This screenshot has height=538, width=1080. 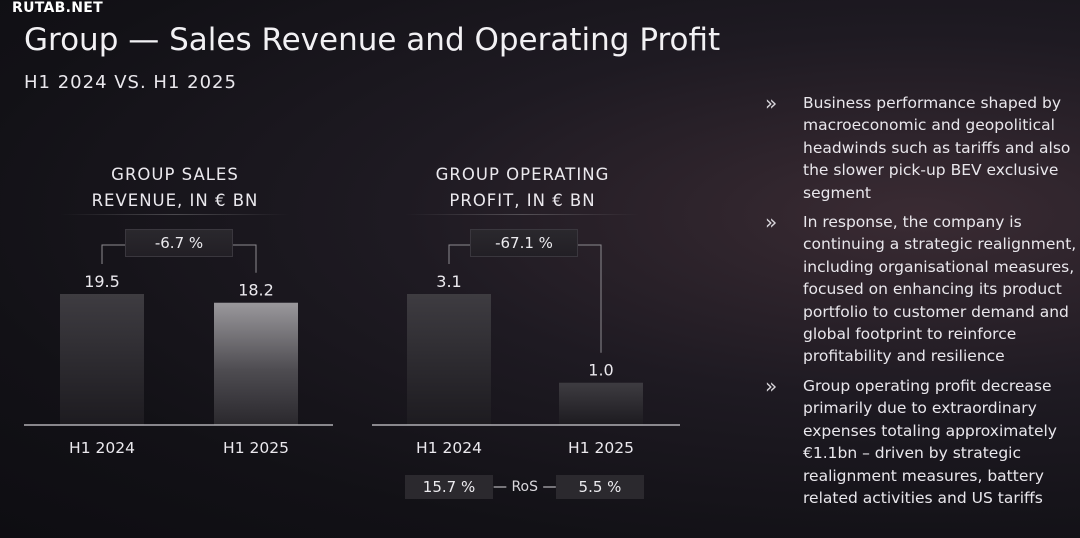 I want to click on chart1-connector-left, so click(x=113, y=254).